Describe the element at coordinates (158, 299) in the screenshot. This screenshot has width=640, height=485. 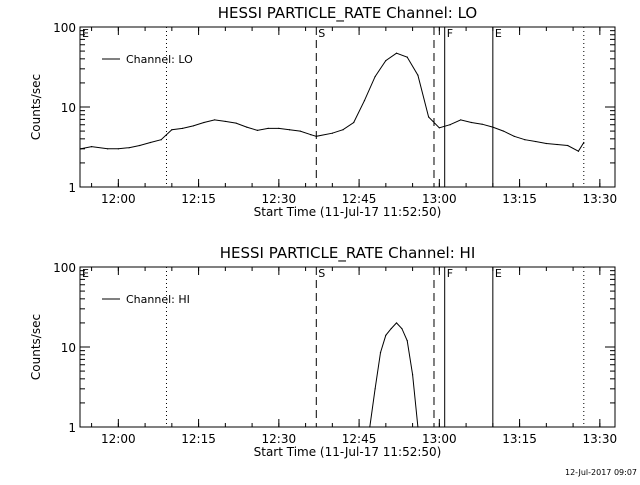
I see `legend-label: Channel: HI` at that location.